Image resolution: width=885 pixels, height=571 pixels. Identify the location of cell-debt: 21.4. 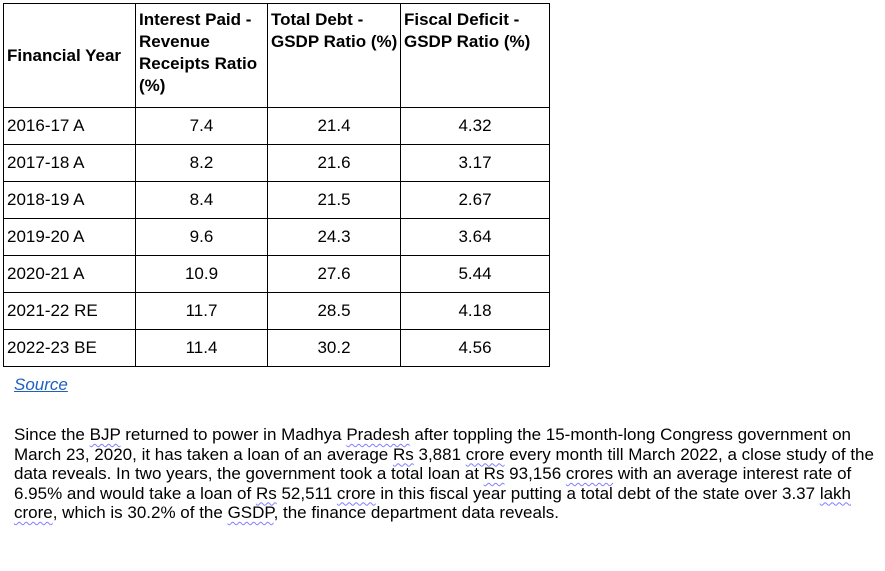
(334, 126).